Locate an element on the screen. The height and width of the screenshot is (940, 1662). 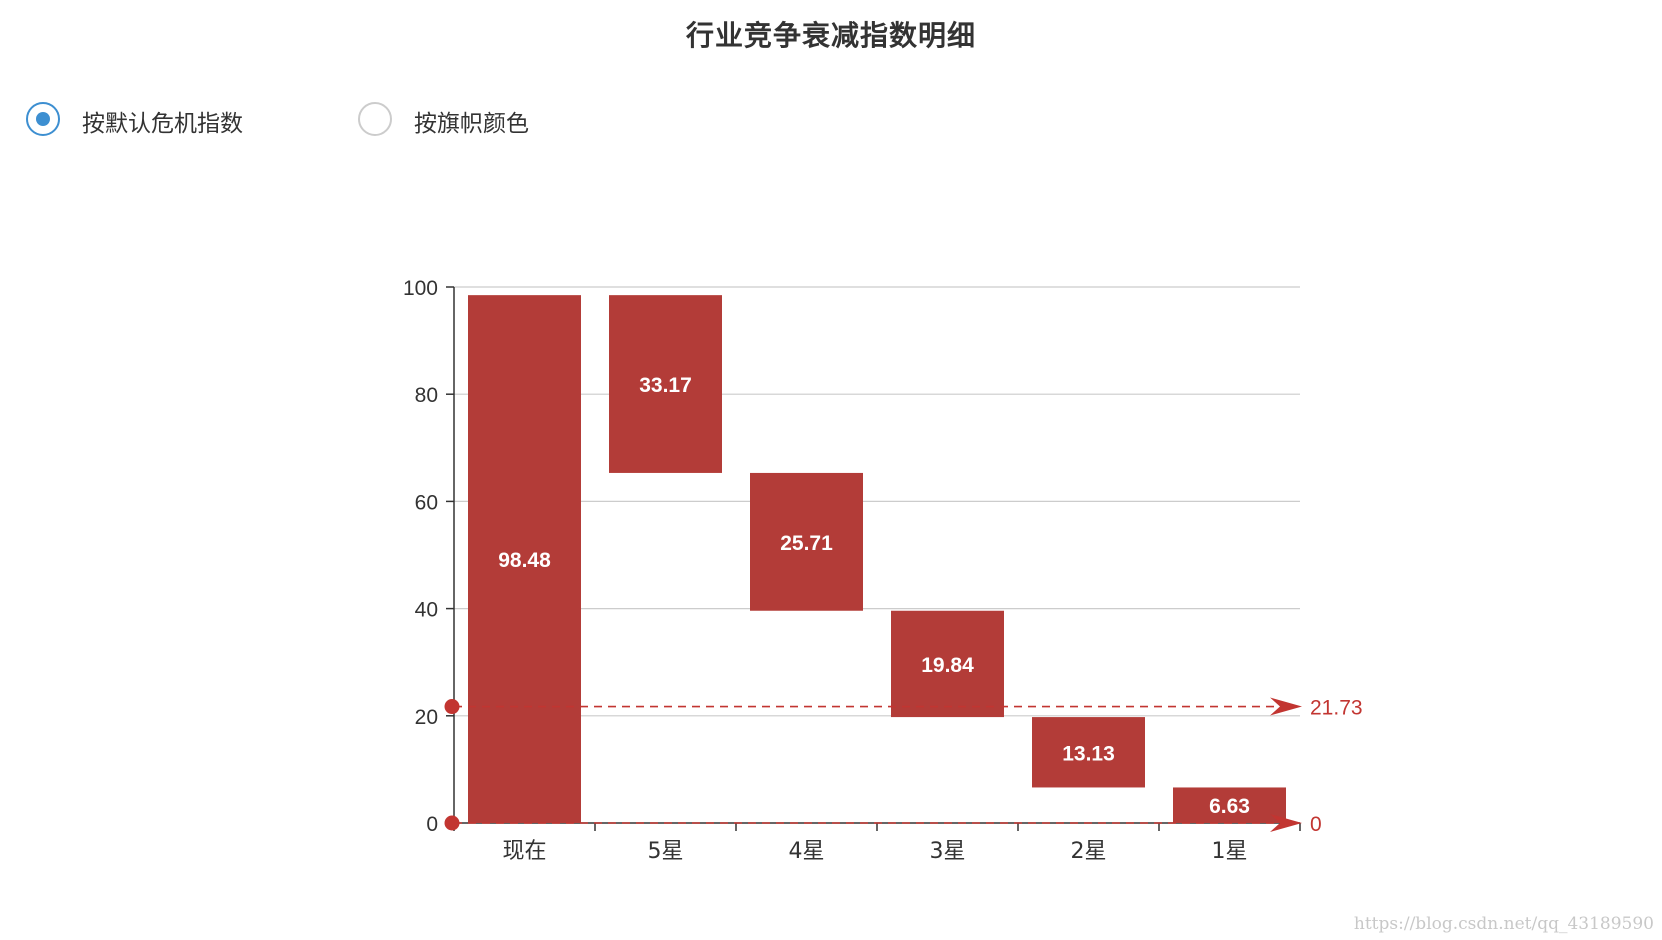
radio-flag-color: 按旗帜颜色 is located at coordinates (458, 121).